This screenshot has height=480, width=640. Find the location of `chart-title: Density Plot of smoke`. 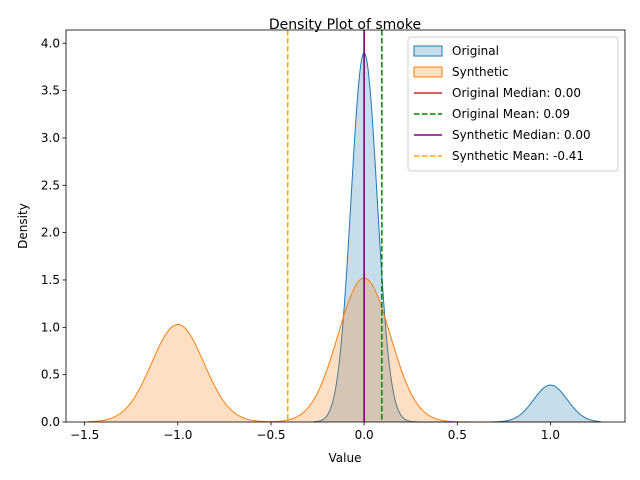

chart-title: Density Plot of smoke is located at coordinates (345, 25).